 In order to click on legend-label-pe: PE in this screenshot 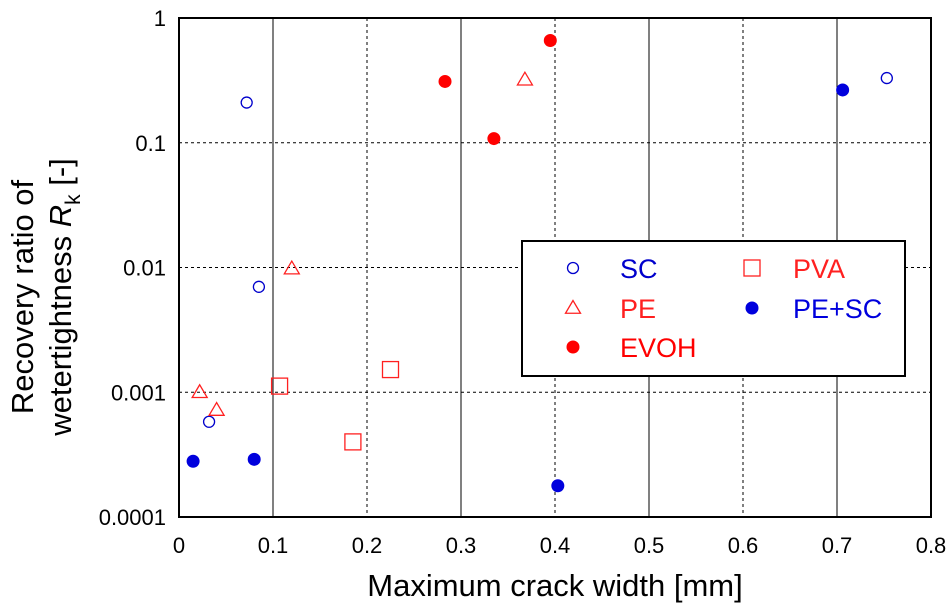, I will do `click(638, 309)`.